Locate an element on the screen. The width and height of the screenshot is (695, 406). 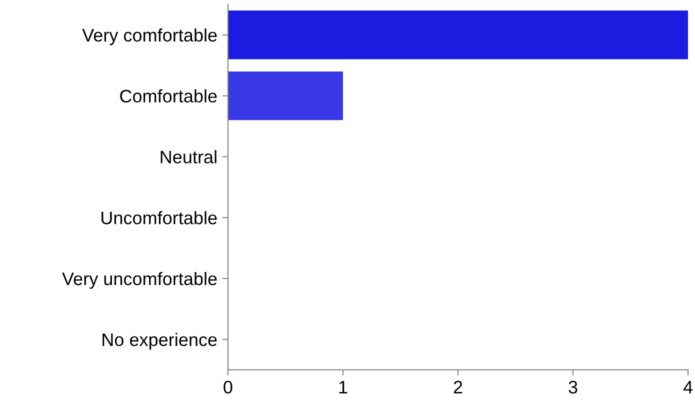
x-tick-label: 4 is located at coordinates (688, 387).